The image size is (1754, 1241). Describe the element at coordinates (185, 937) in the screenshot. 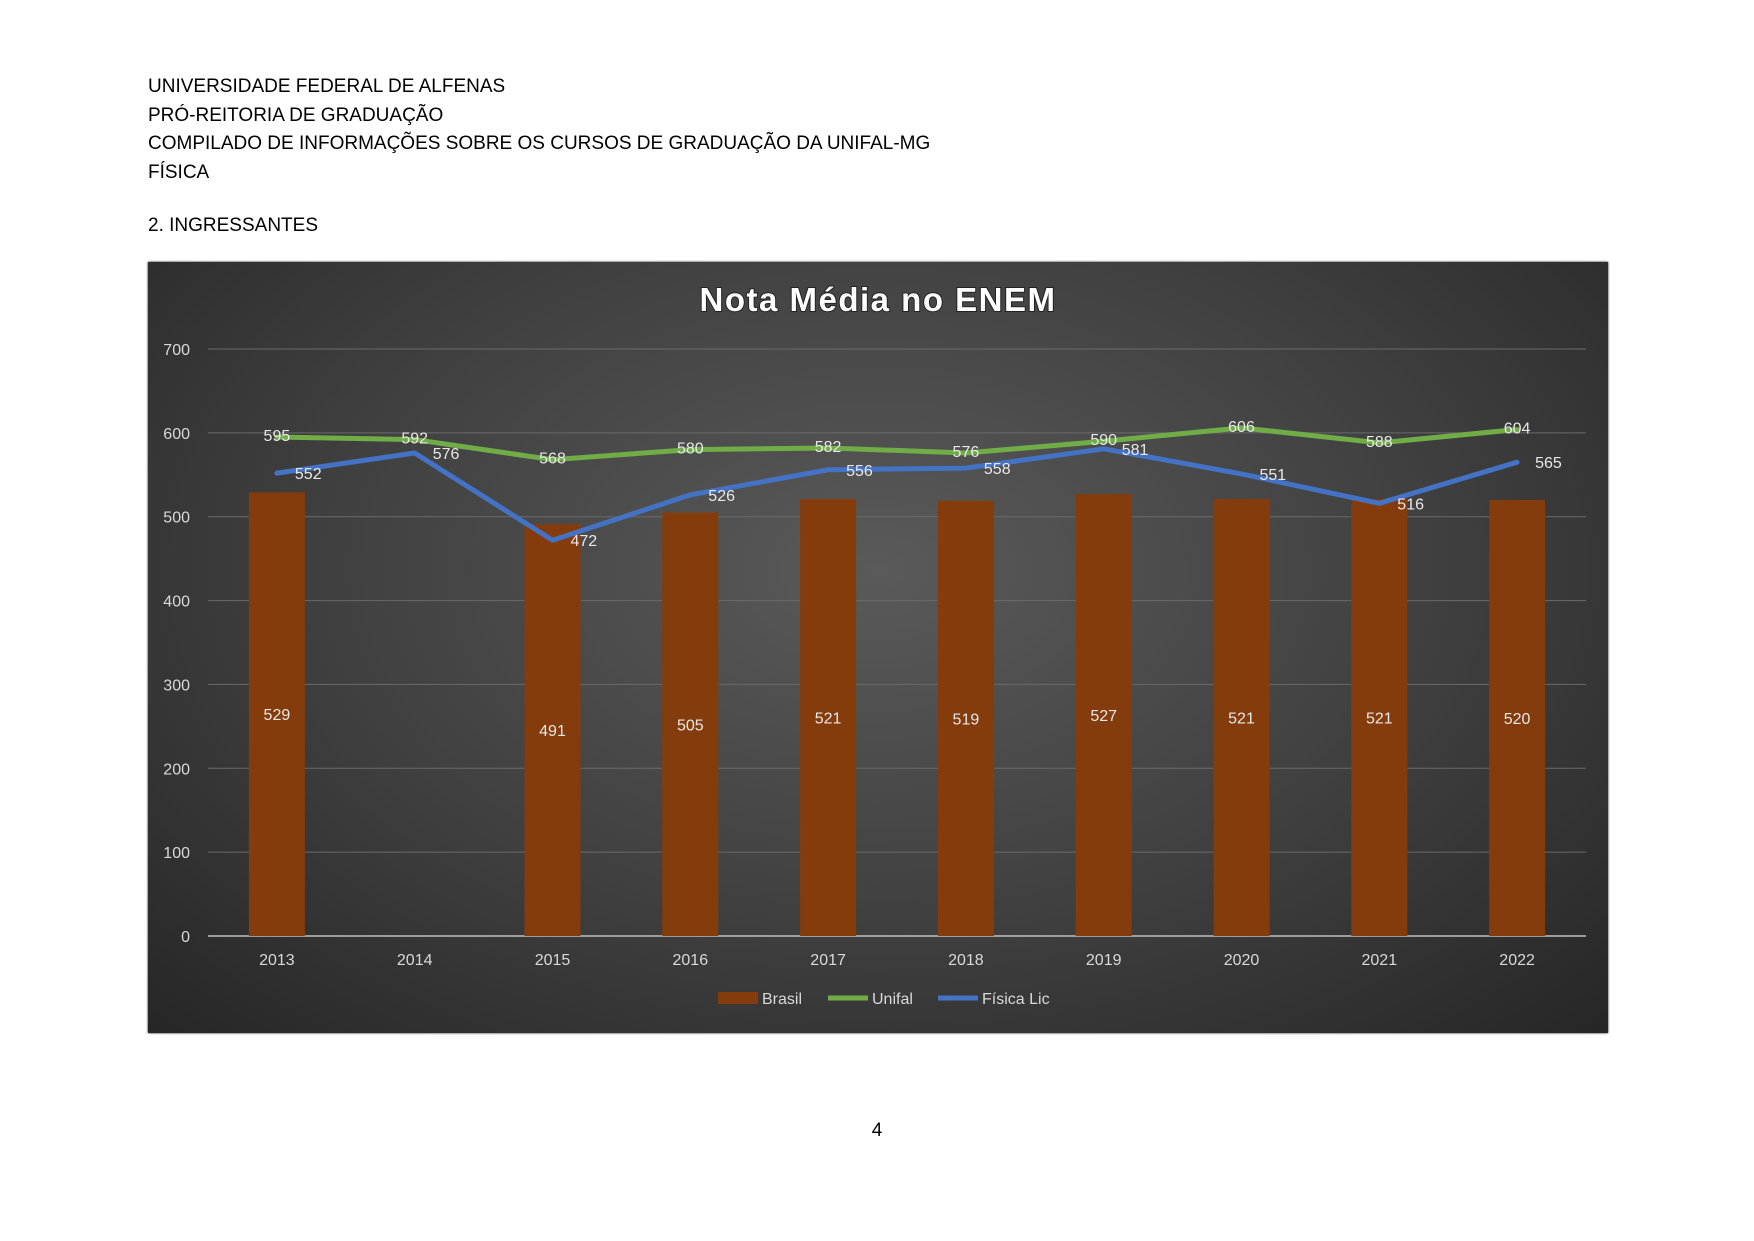

I see `y-tick-label: 0` at that location.